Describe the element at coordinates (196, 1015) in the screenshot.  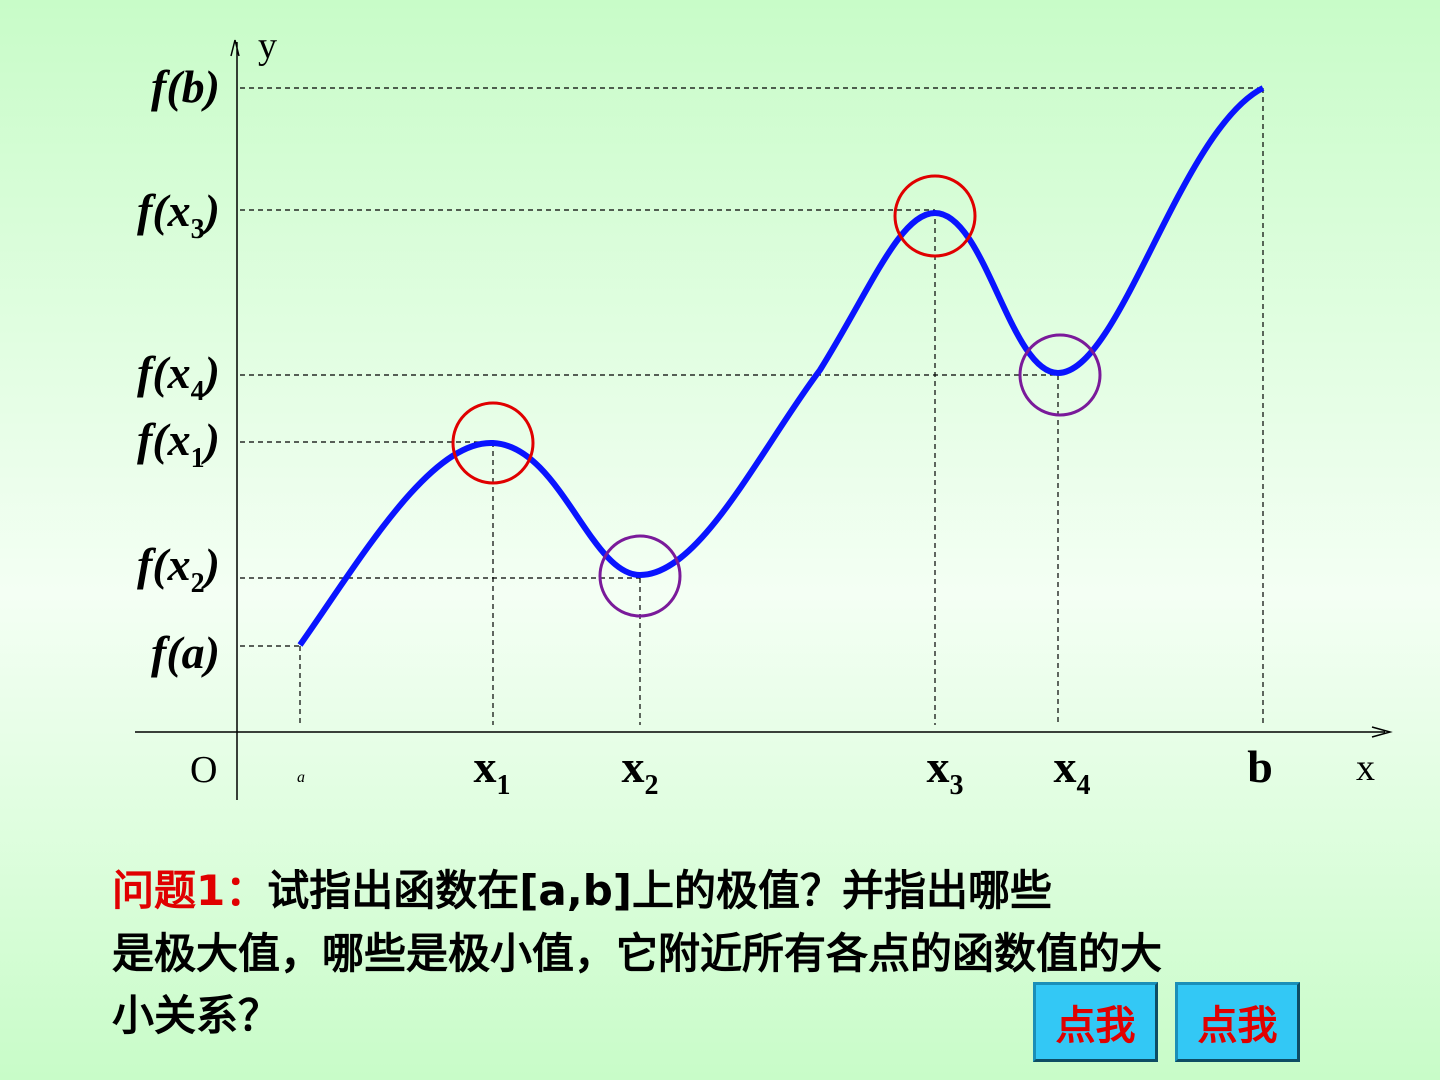
I see `question-line: 小关系？` at that location.